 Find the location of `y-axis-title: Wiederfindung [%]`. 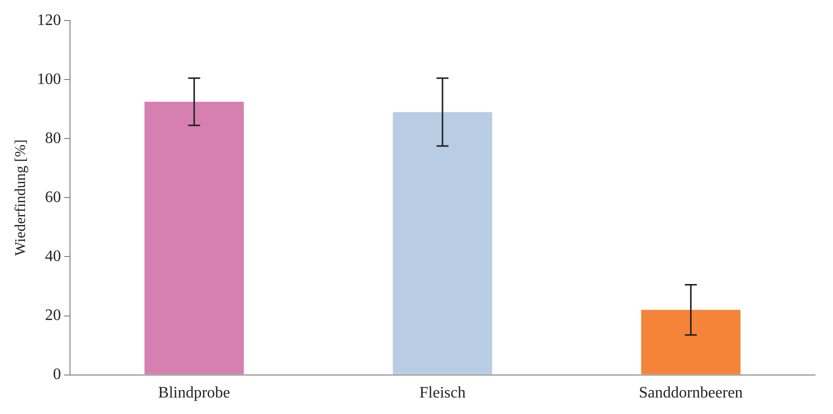

y-axis-title: Wiederfindung [%] is located at coordinates (20, 197).